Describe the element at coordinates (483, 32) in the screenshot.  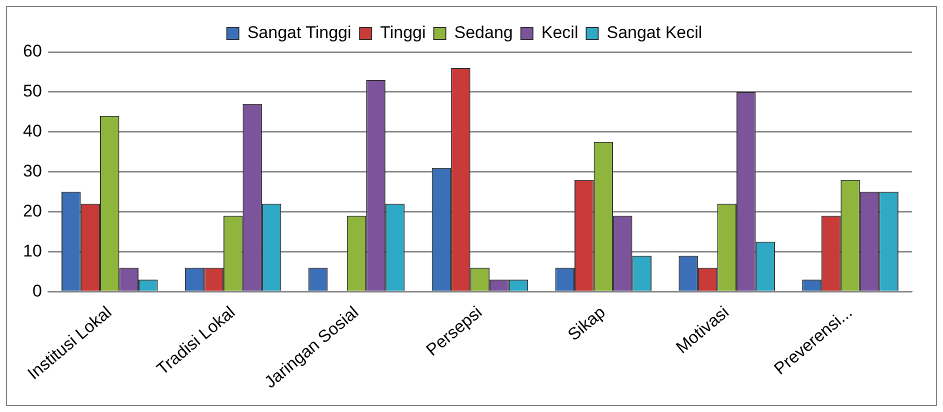
I see `legend-label: Sedang` at that location.